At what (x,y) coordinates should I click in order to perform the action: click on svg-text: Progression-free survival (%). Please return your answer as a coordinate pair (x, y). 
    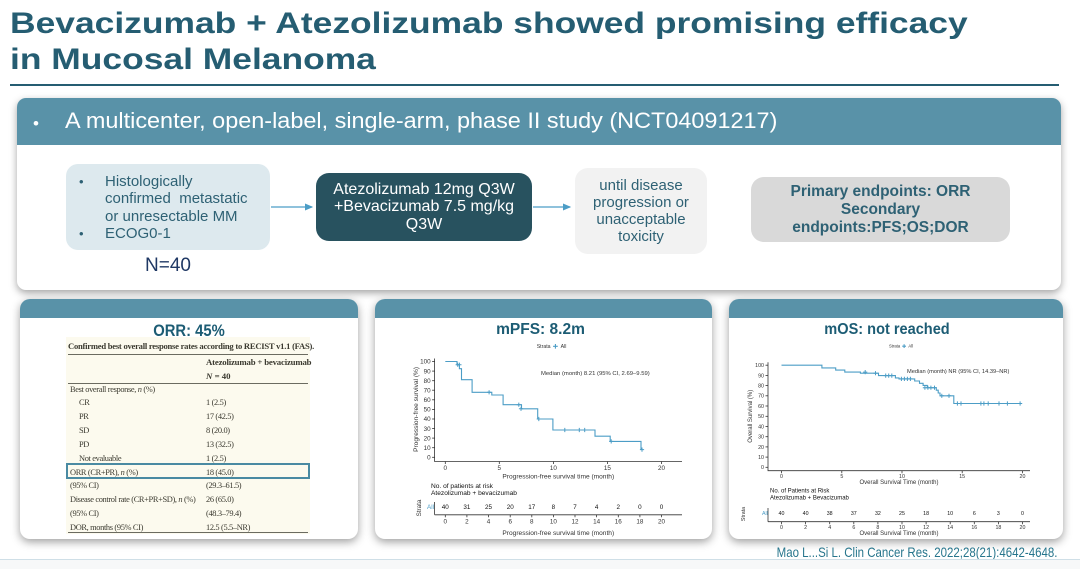
    Looking at the image, I should click on (416, 409).